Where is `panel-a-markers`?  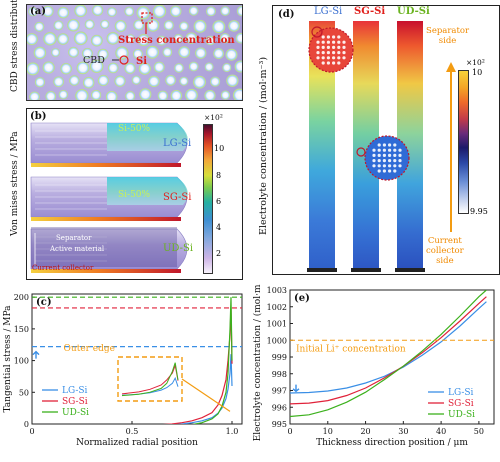 panel-a-markers is located at coordinates (122, 51).